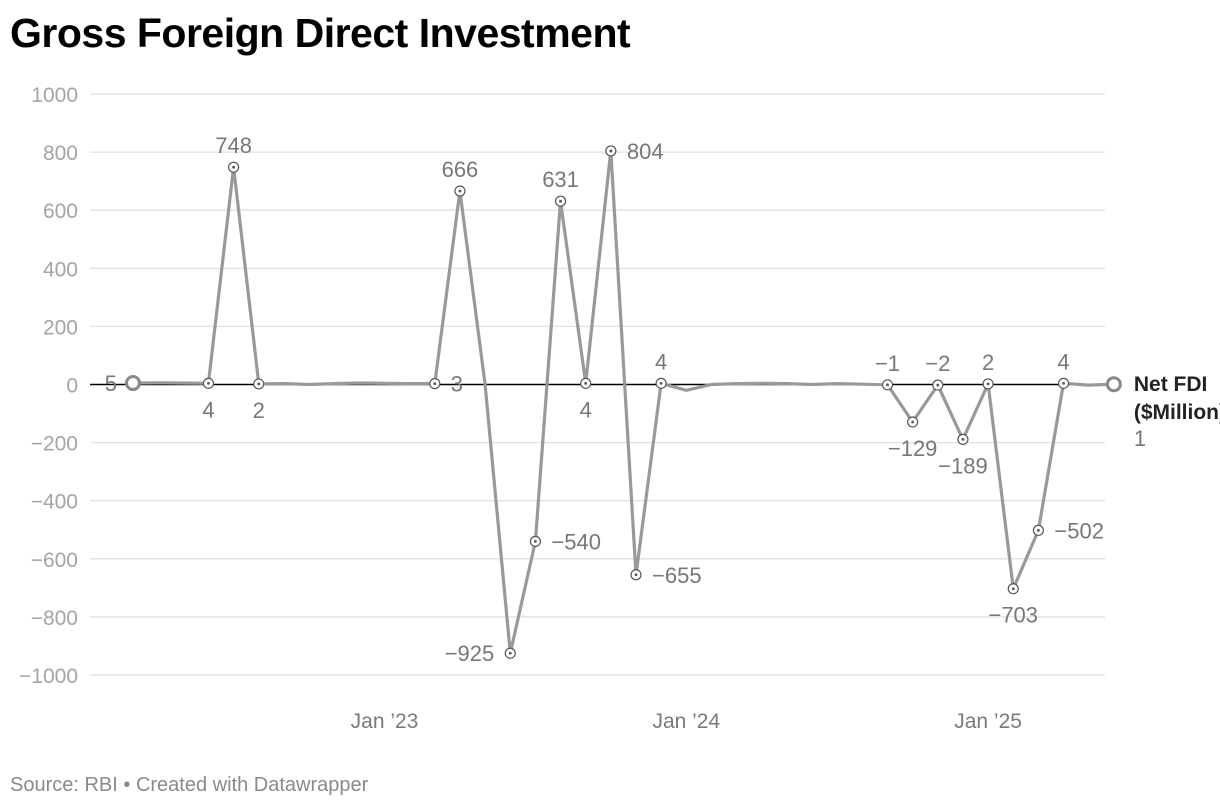 The image size is (1220, 810). What do you see at coordinates (645, 151) in the screenshot?
I see `data-label: 804` at bounding box center [645, 151].